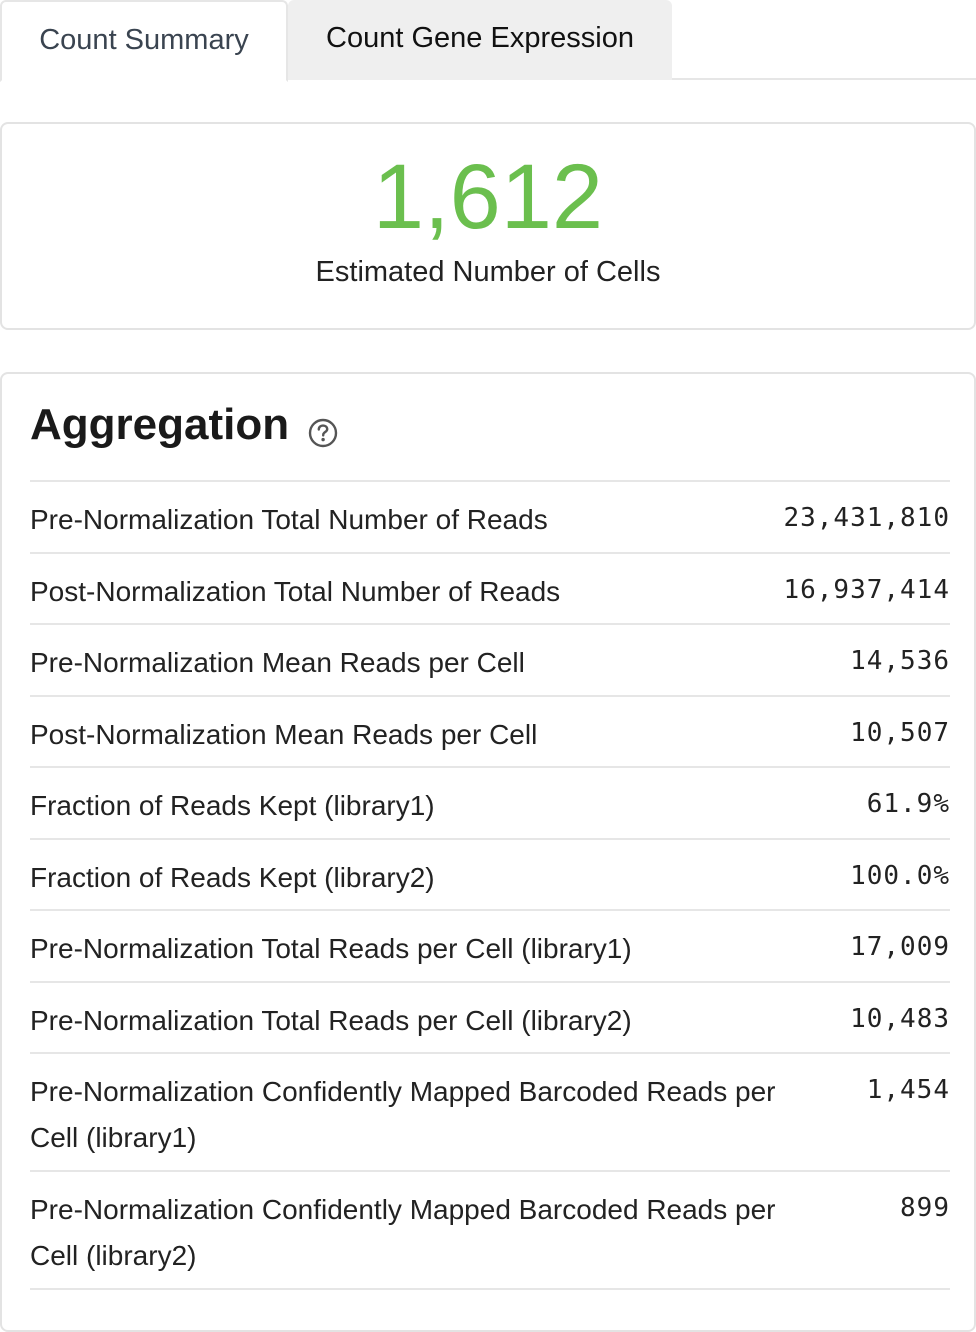 The width and height of the screenshot is (976, 1332). What do you see at coordinates (488, 272) in the screenshot?
I see `estimated-cells-label: Estimated Number of Cells` at bounding box center [488, 272].